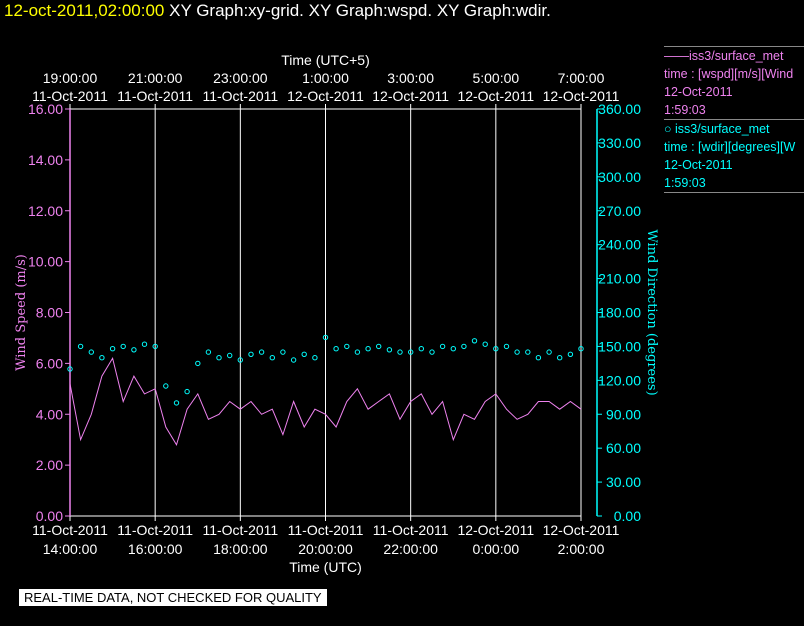  What do you see at coordinates (724, 56) in the screenshot?
I see `legend-wspd-source: ——iss3/surface_met` at bounding box center [724, 56].